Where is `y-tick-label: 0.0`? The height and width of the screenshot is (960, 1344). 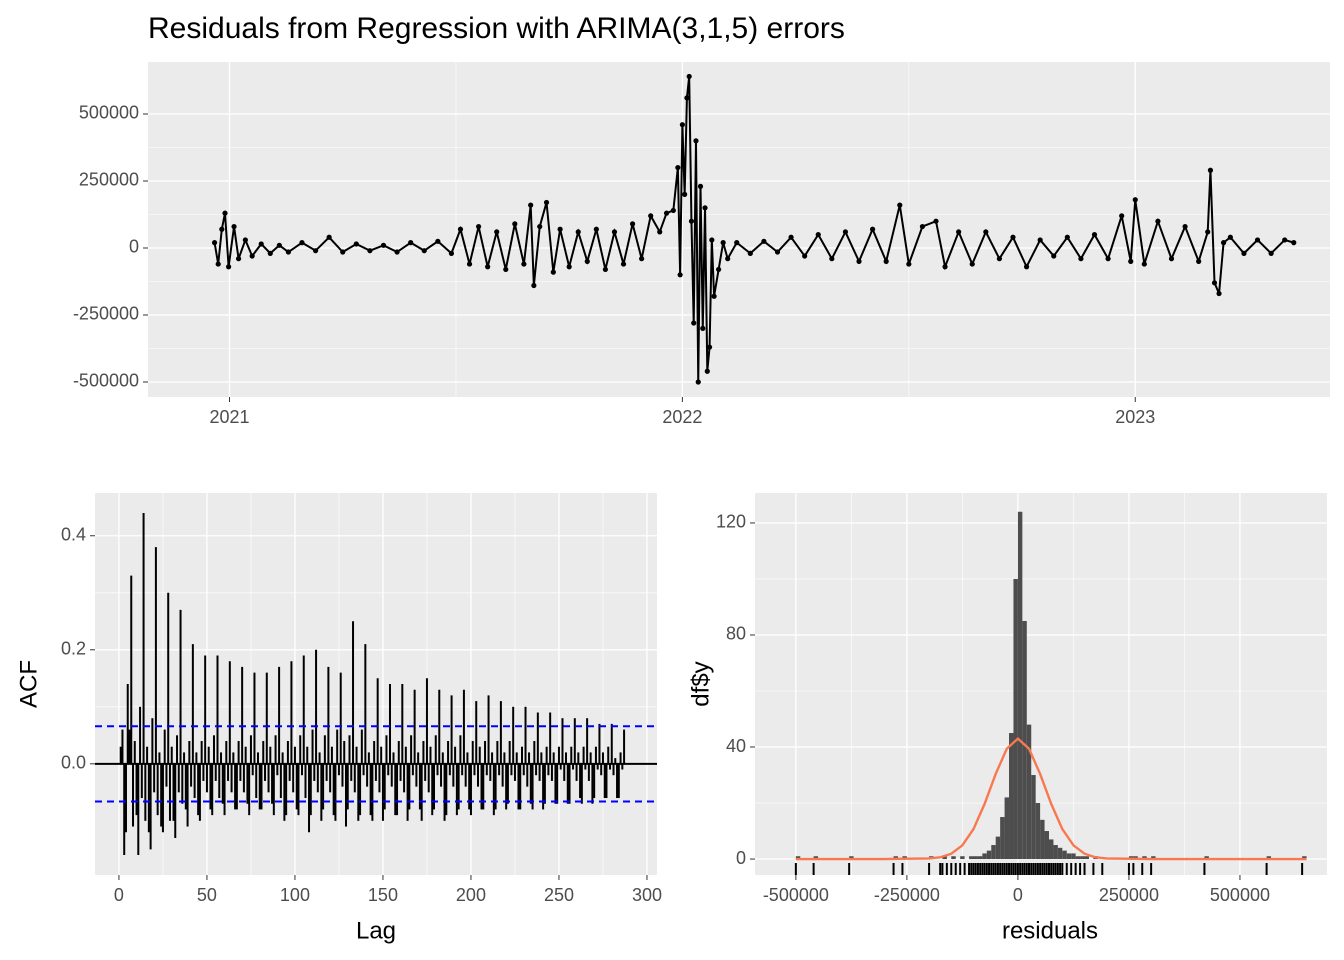
y-tick-label: 0.0 is located at coordinates (73, 763).